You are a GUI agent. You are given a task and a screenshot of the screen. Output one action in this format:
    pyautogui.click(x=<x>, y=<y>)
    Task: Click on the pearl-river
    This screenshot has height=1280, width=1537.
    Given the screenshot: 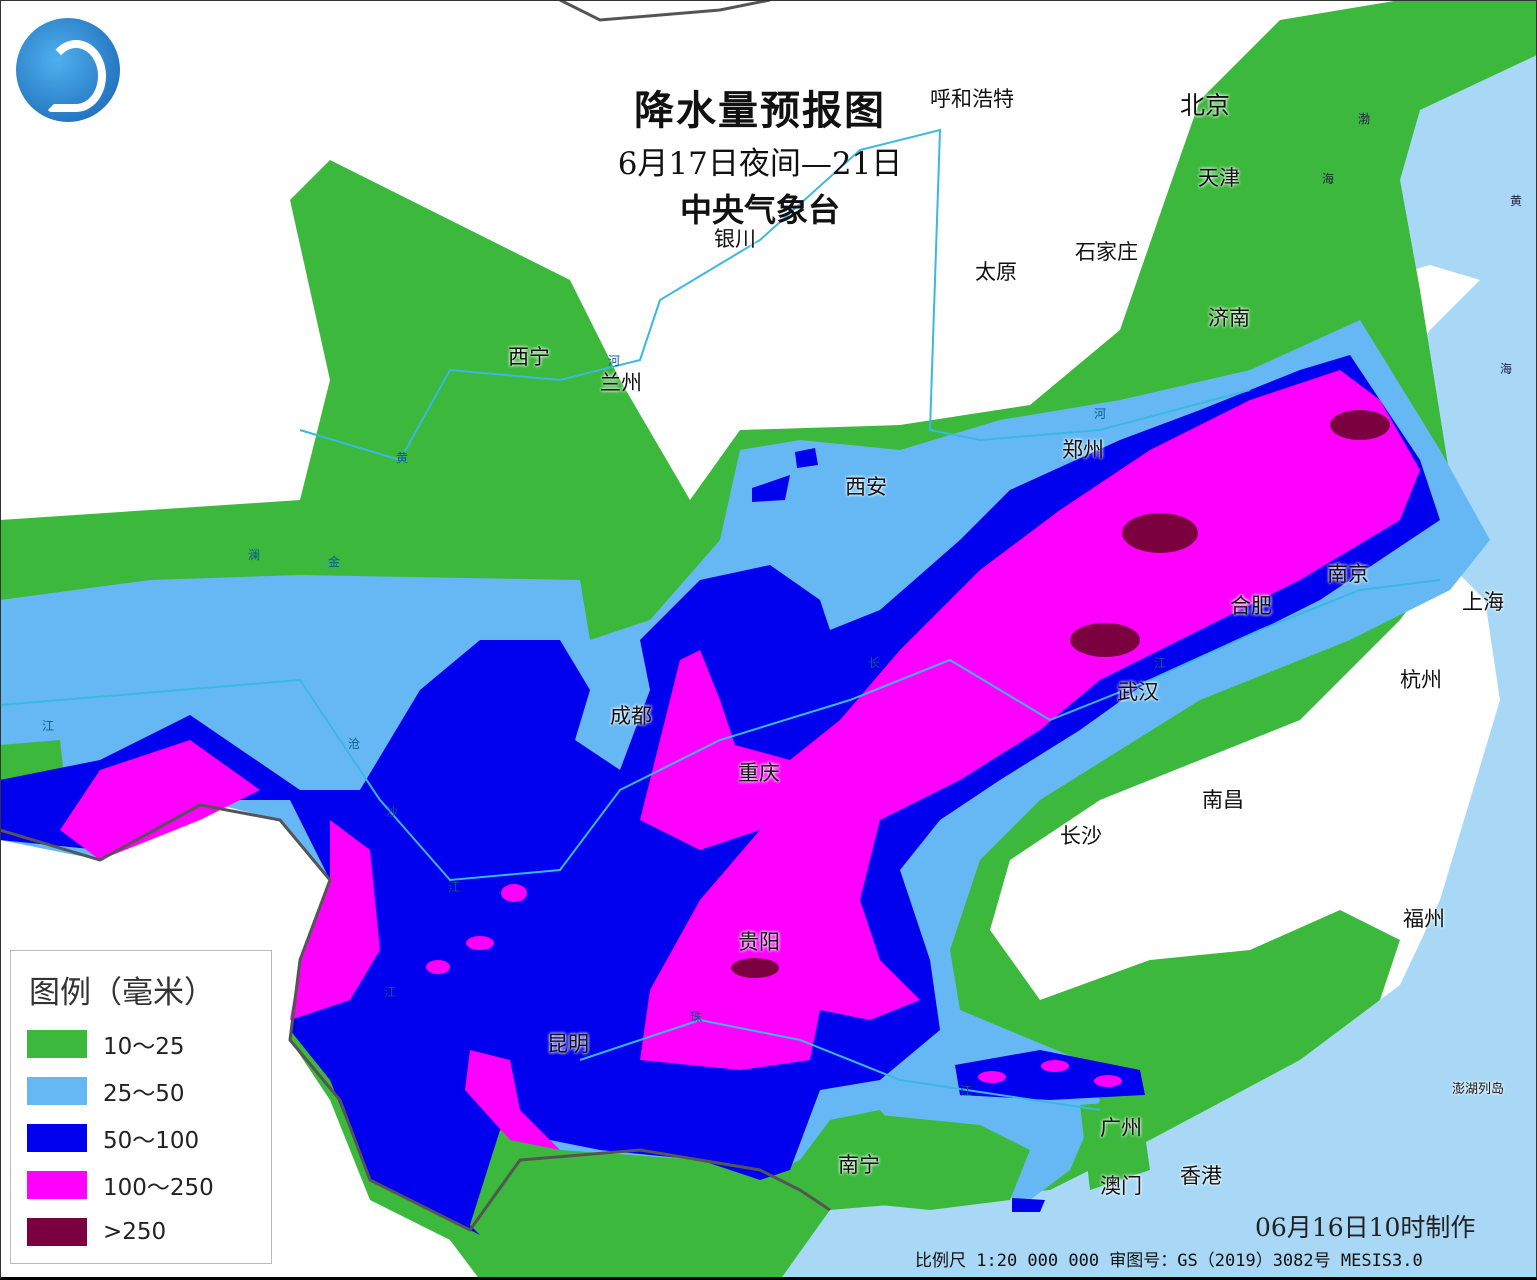 What is the action you would take?
    pyautogui.click(x=840, y=1064)
    